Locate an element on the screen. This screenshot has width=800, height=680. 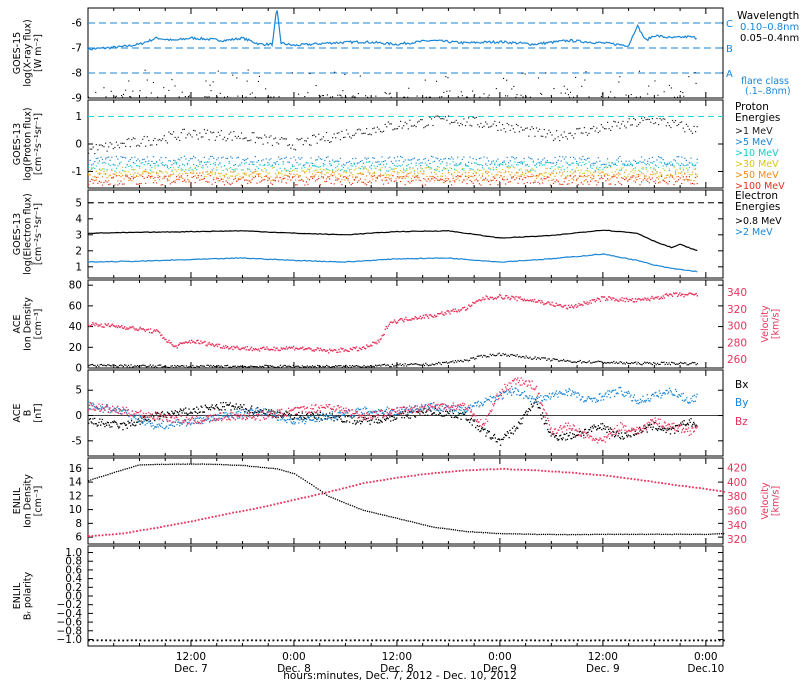
legend-note: flare class is located at coordinates (765, 81).